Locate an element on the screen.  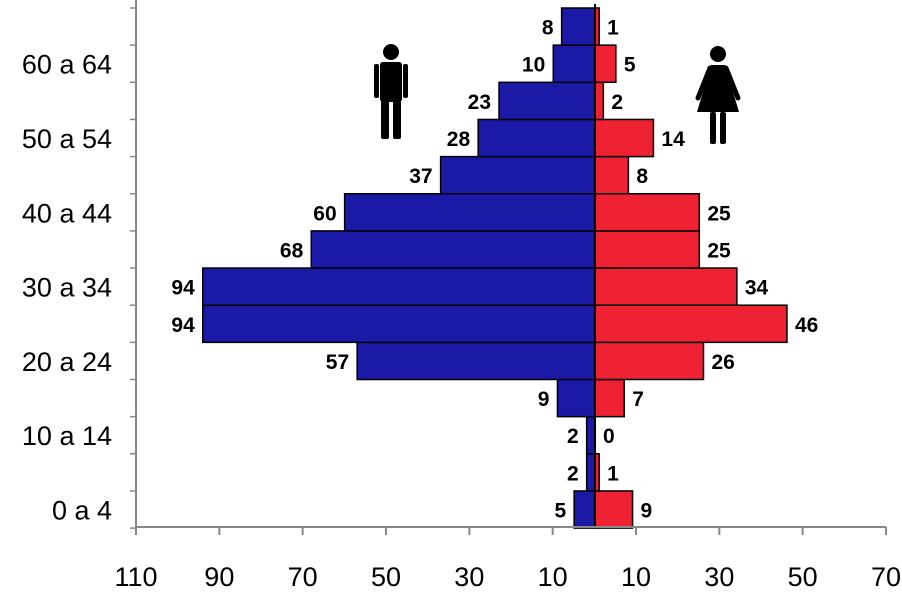
category-label-10: 50 a 54 is located at coordinates (67, 139).